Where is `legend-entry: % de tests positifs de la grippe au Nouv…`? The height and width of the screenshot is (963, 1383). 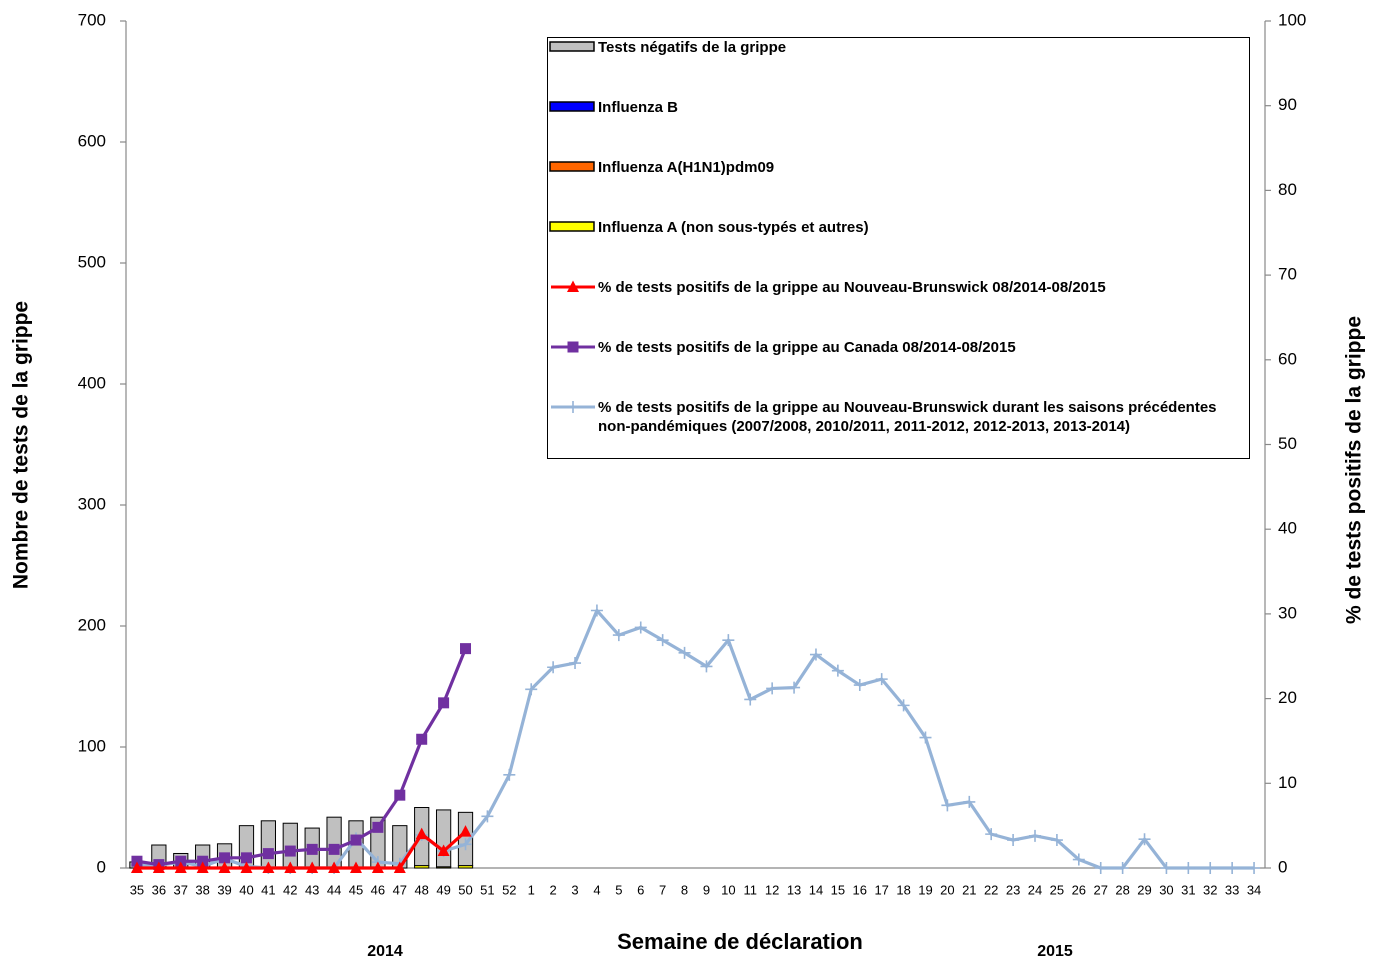 legend-entry: % de tests positifs de la grippe au Nouv… is located at coordinates (893, 288).